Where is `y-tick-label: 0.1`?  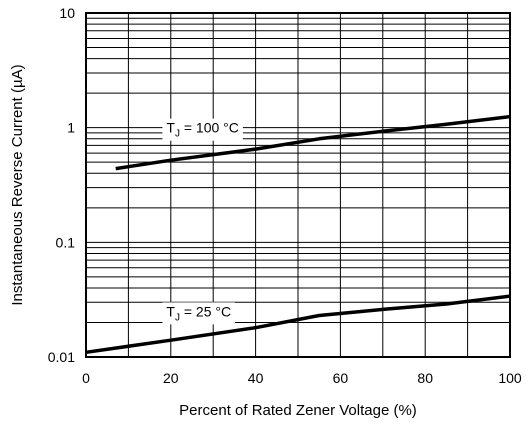
y-tick-label: 0.1 is located at coordinates (66, 242).